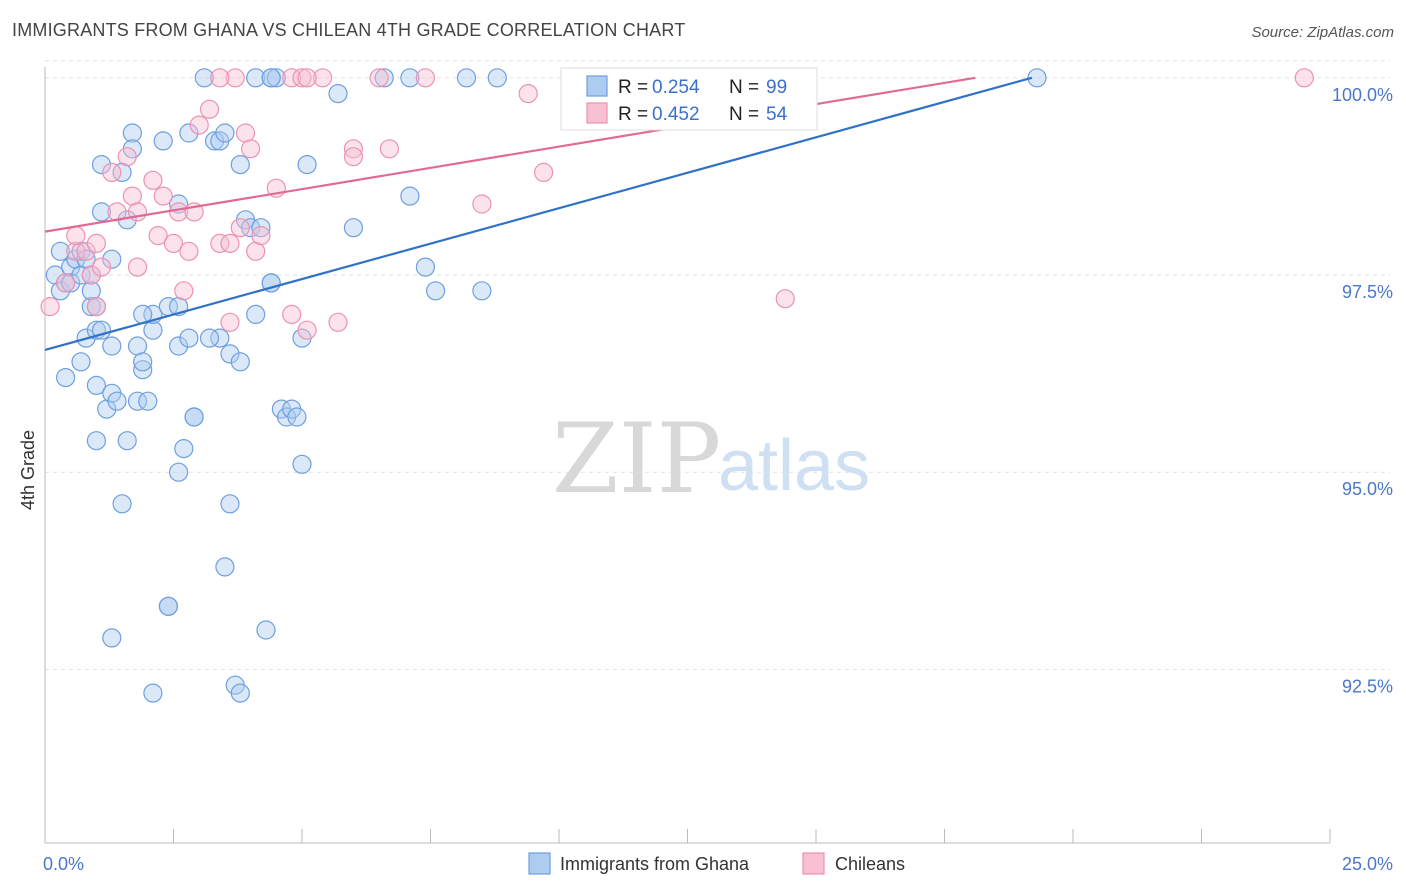 Image resolution: width=1406 pixels, height=892 pixels. I want to click on legend-n-label-ghana: N =, so click(744, 87).